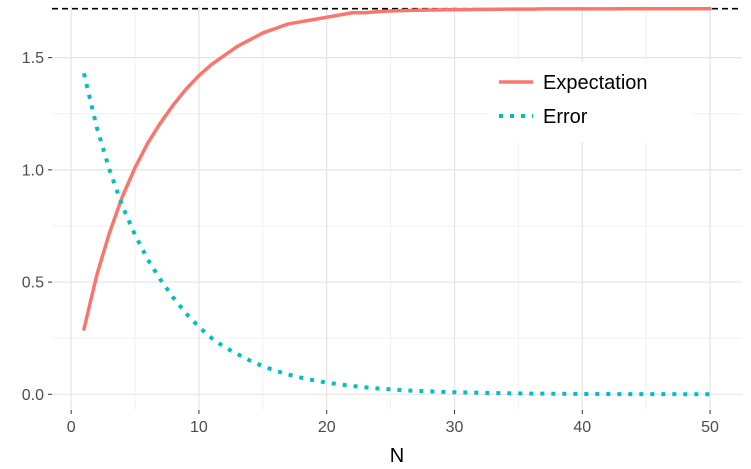  What do you see at coordinates (565, 117) in the screenshot?
I see `legend-label-error: Error` at bounding box center [565, 117].